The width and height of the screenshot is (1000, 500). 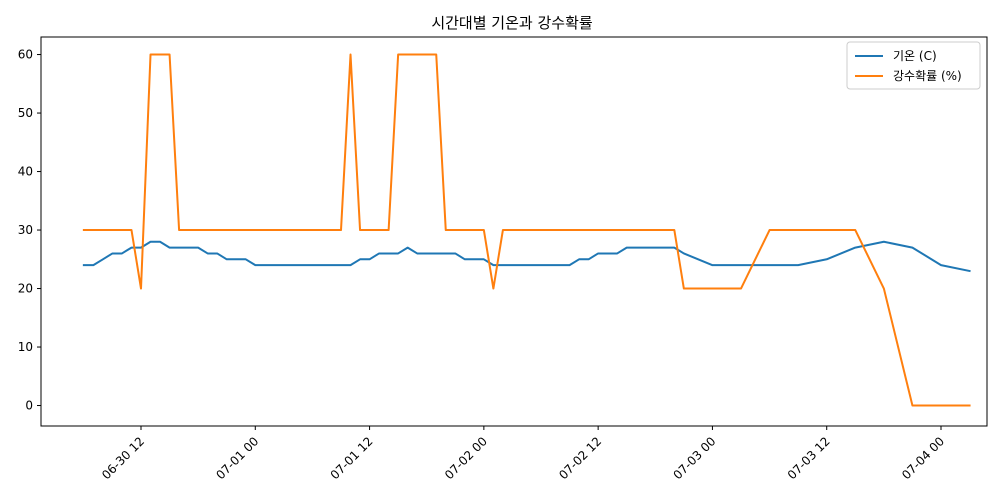 What do you see at coordinates (915, 56) in the screenshot?
I see `legend-label-temperature: 기온 (C)` at bounding box center [915, 56].